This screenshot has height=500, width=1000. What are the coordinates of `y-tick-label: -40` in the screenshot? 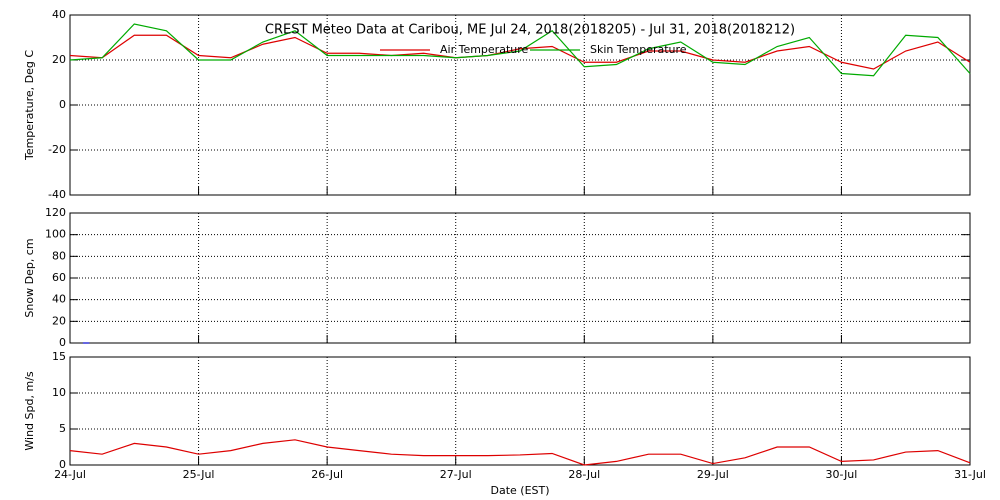 It's located at (57, 194).